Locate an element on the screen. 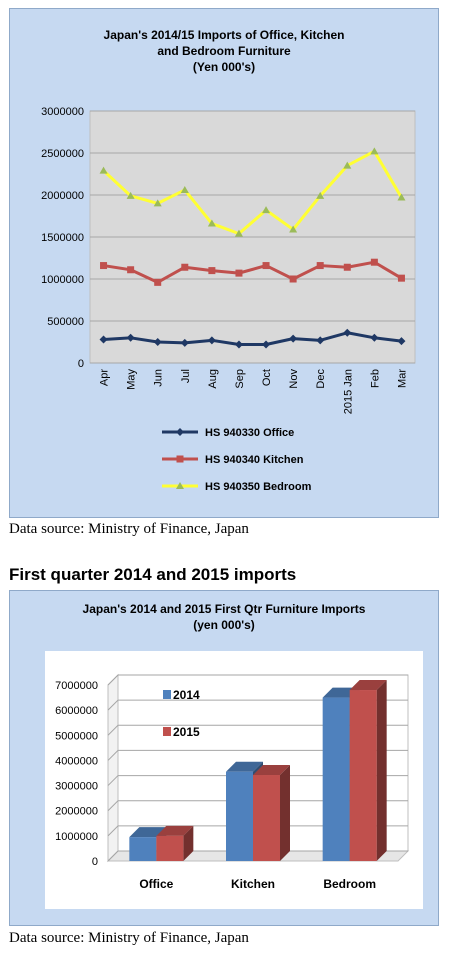  bar-kitchen-2014 is located at coordinates (239, 816).